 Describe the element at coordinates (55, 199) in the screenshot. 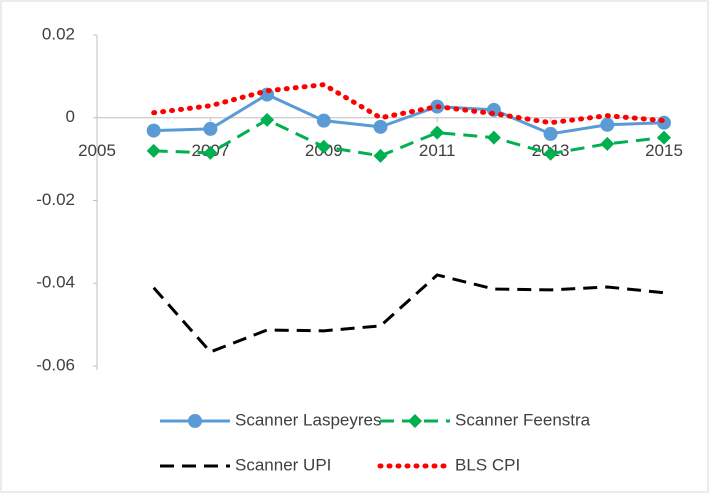

I see `y-tick-label: -0.02` at that location.